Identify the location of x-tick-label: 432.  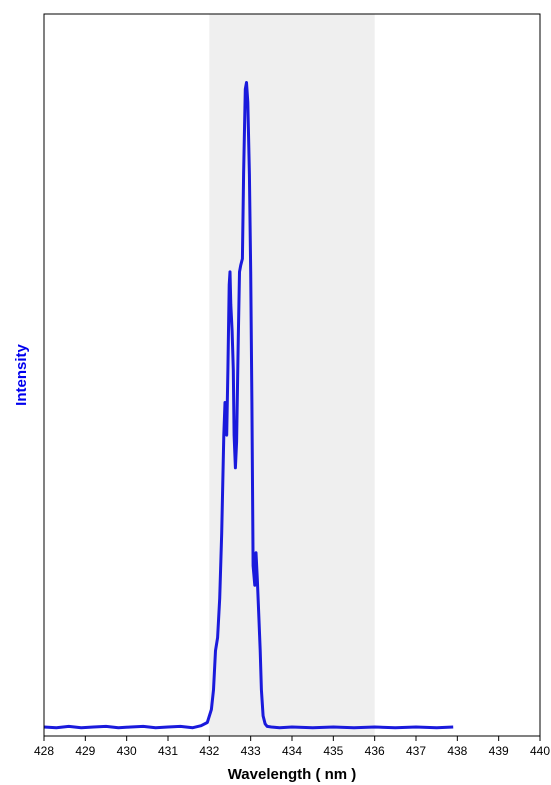
(209, 751).